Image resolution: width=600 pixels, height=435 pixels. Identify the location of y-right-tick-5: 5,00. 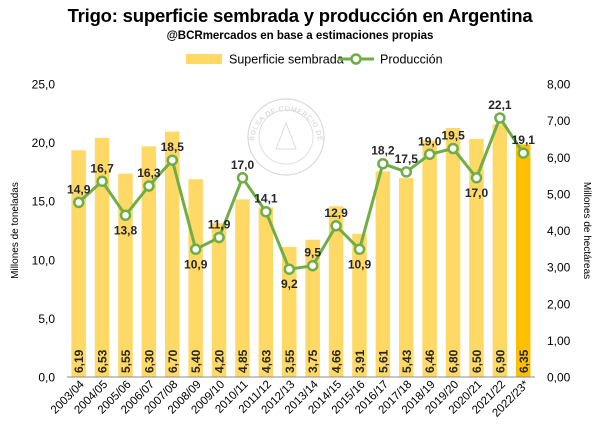
(559, 194).